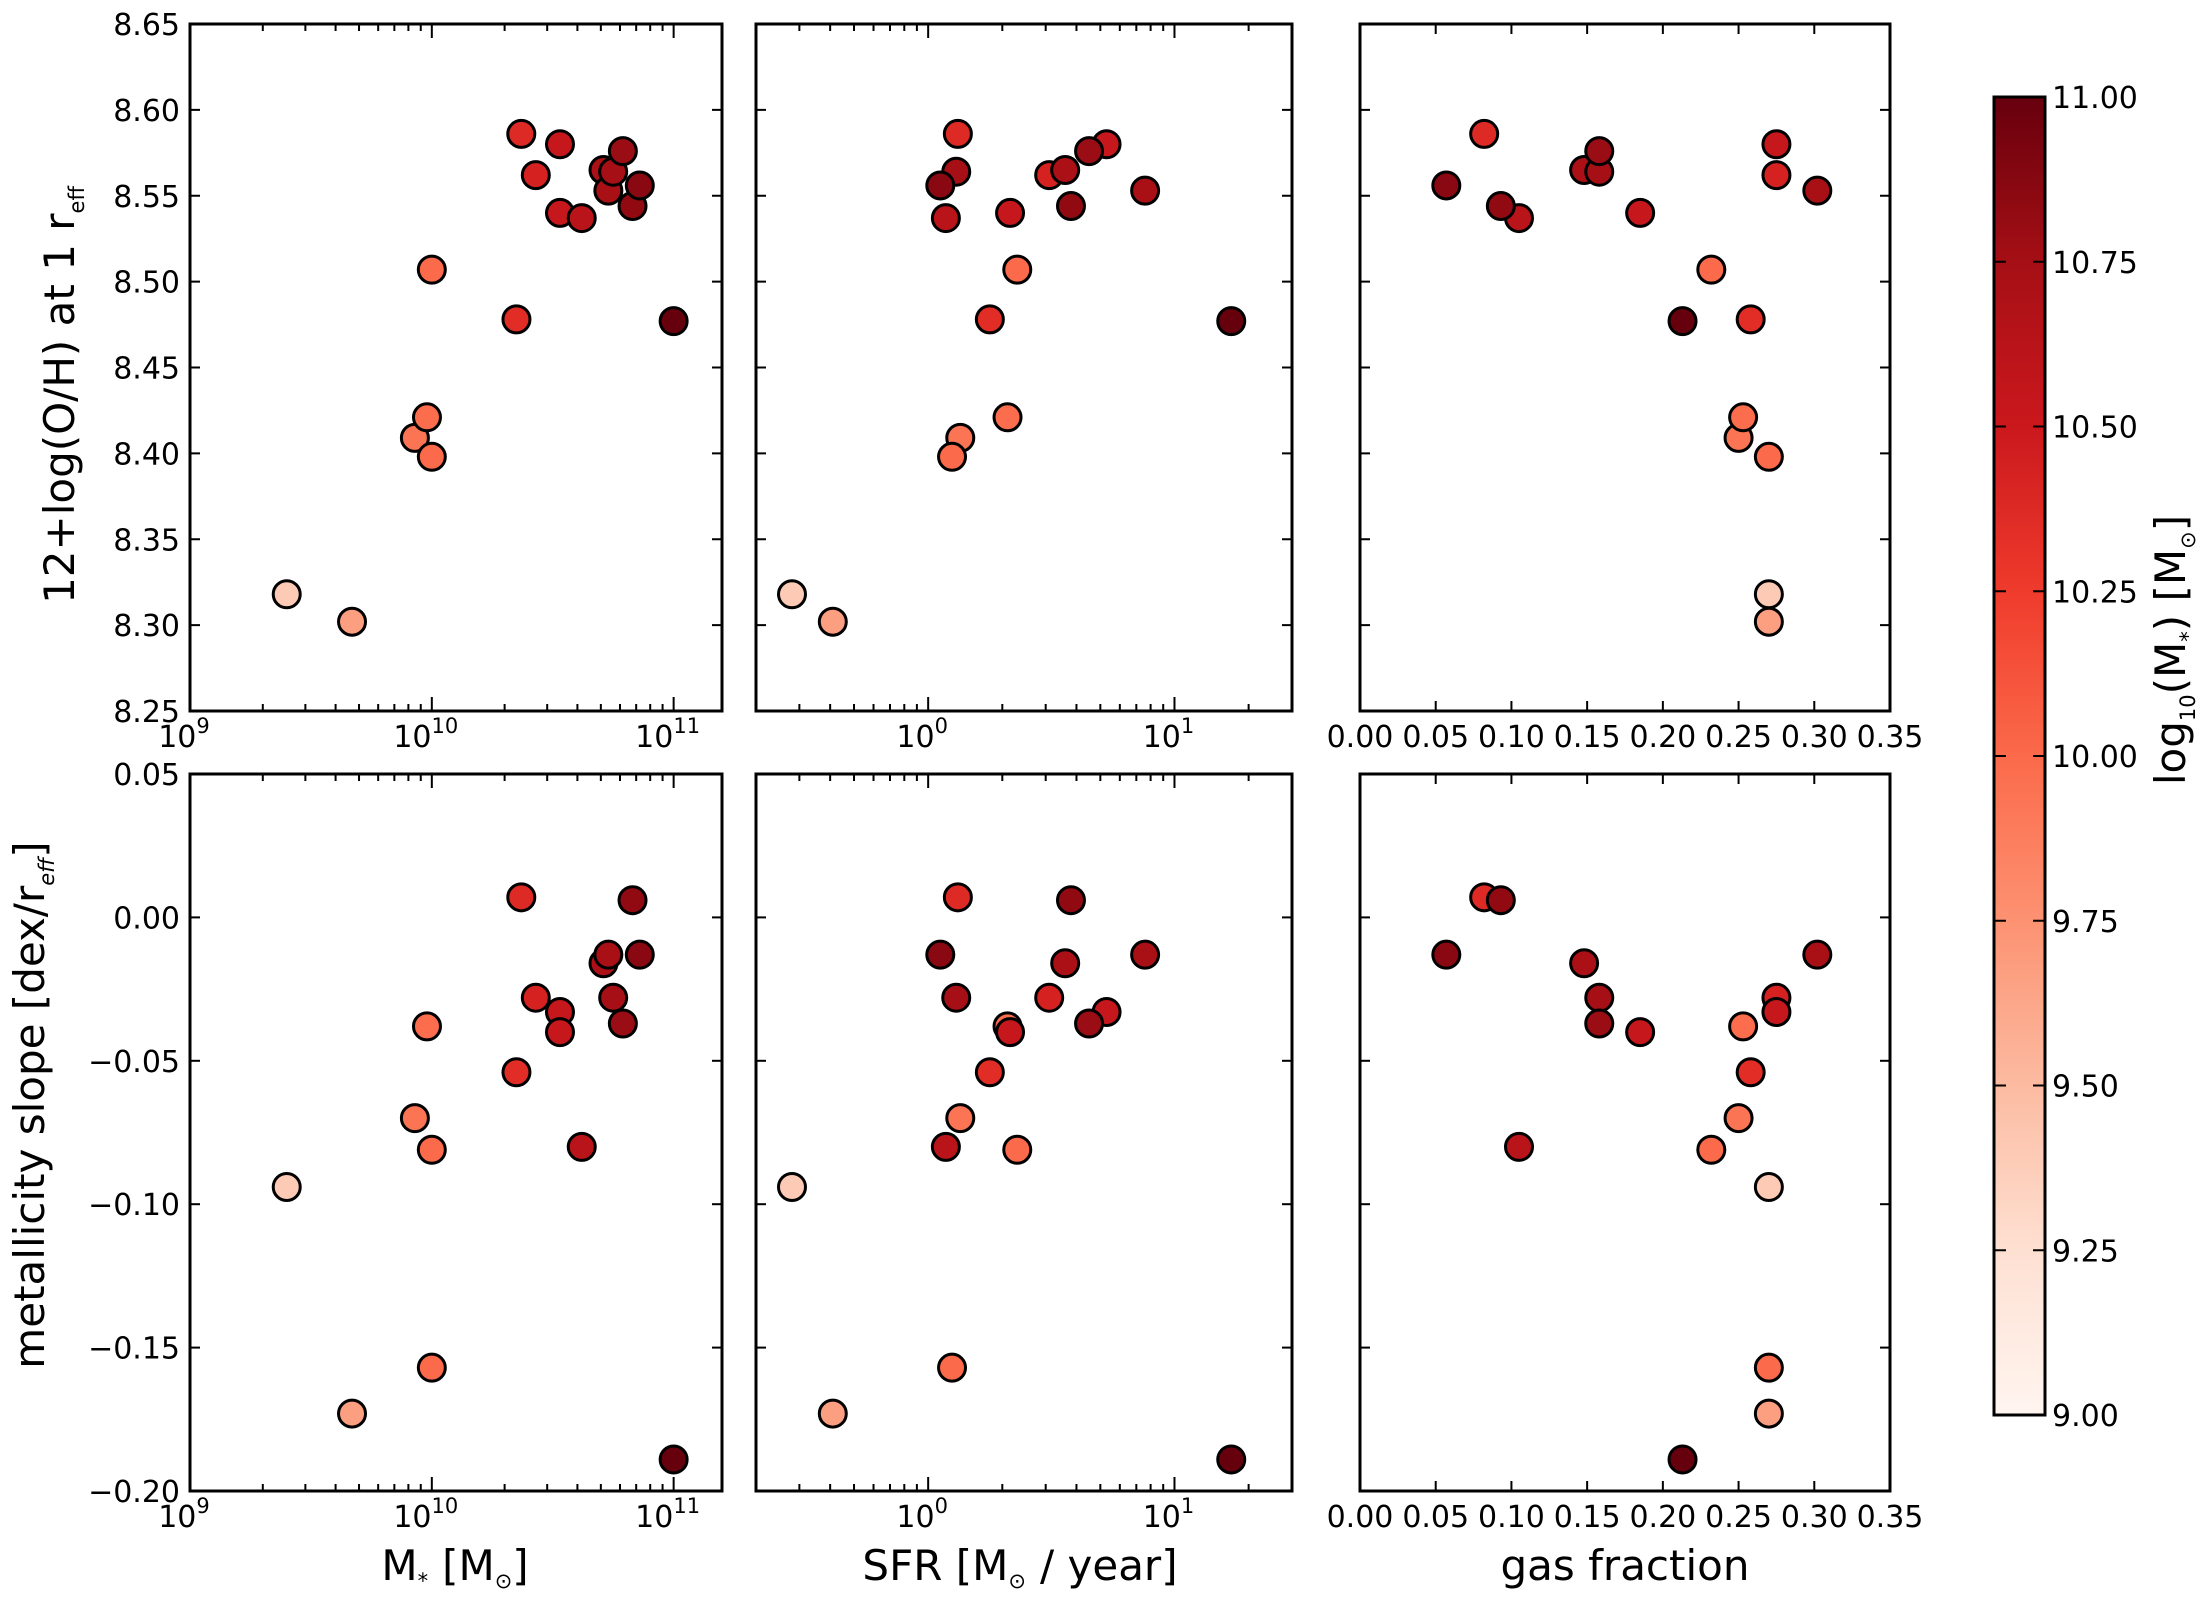 Image resolution: width=2200 pixels, height=1600 pixels. I want to click on y-tick-label: 8.65, so click(146, 25).